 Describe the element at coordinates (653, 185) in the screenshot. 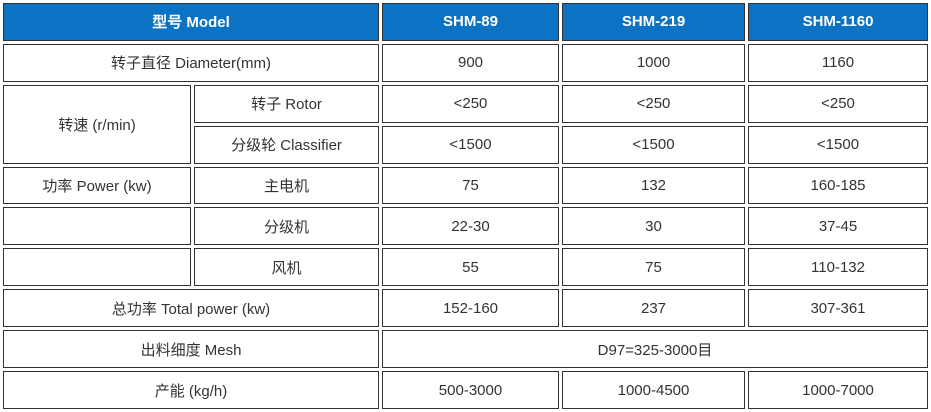

I see `power-main-motor-value-shm-219: 132` at that location.